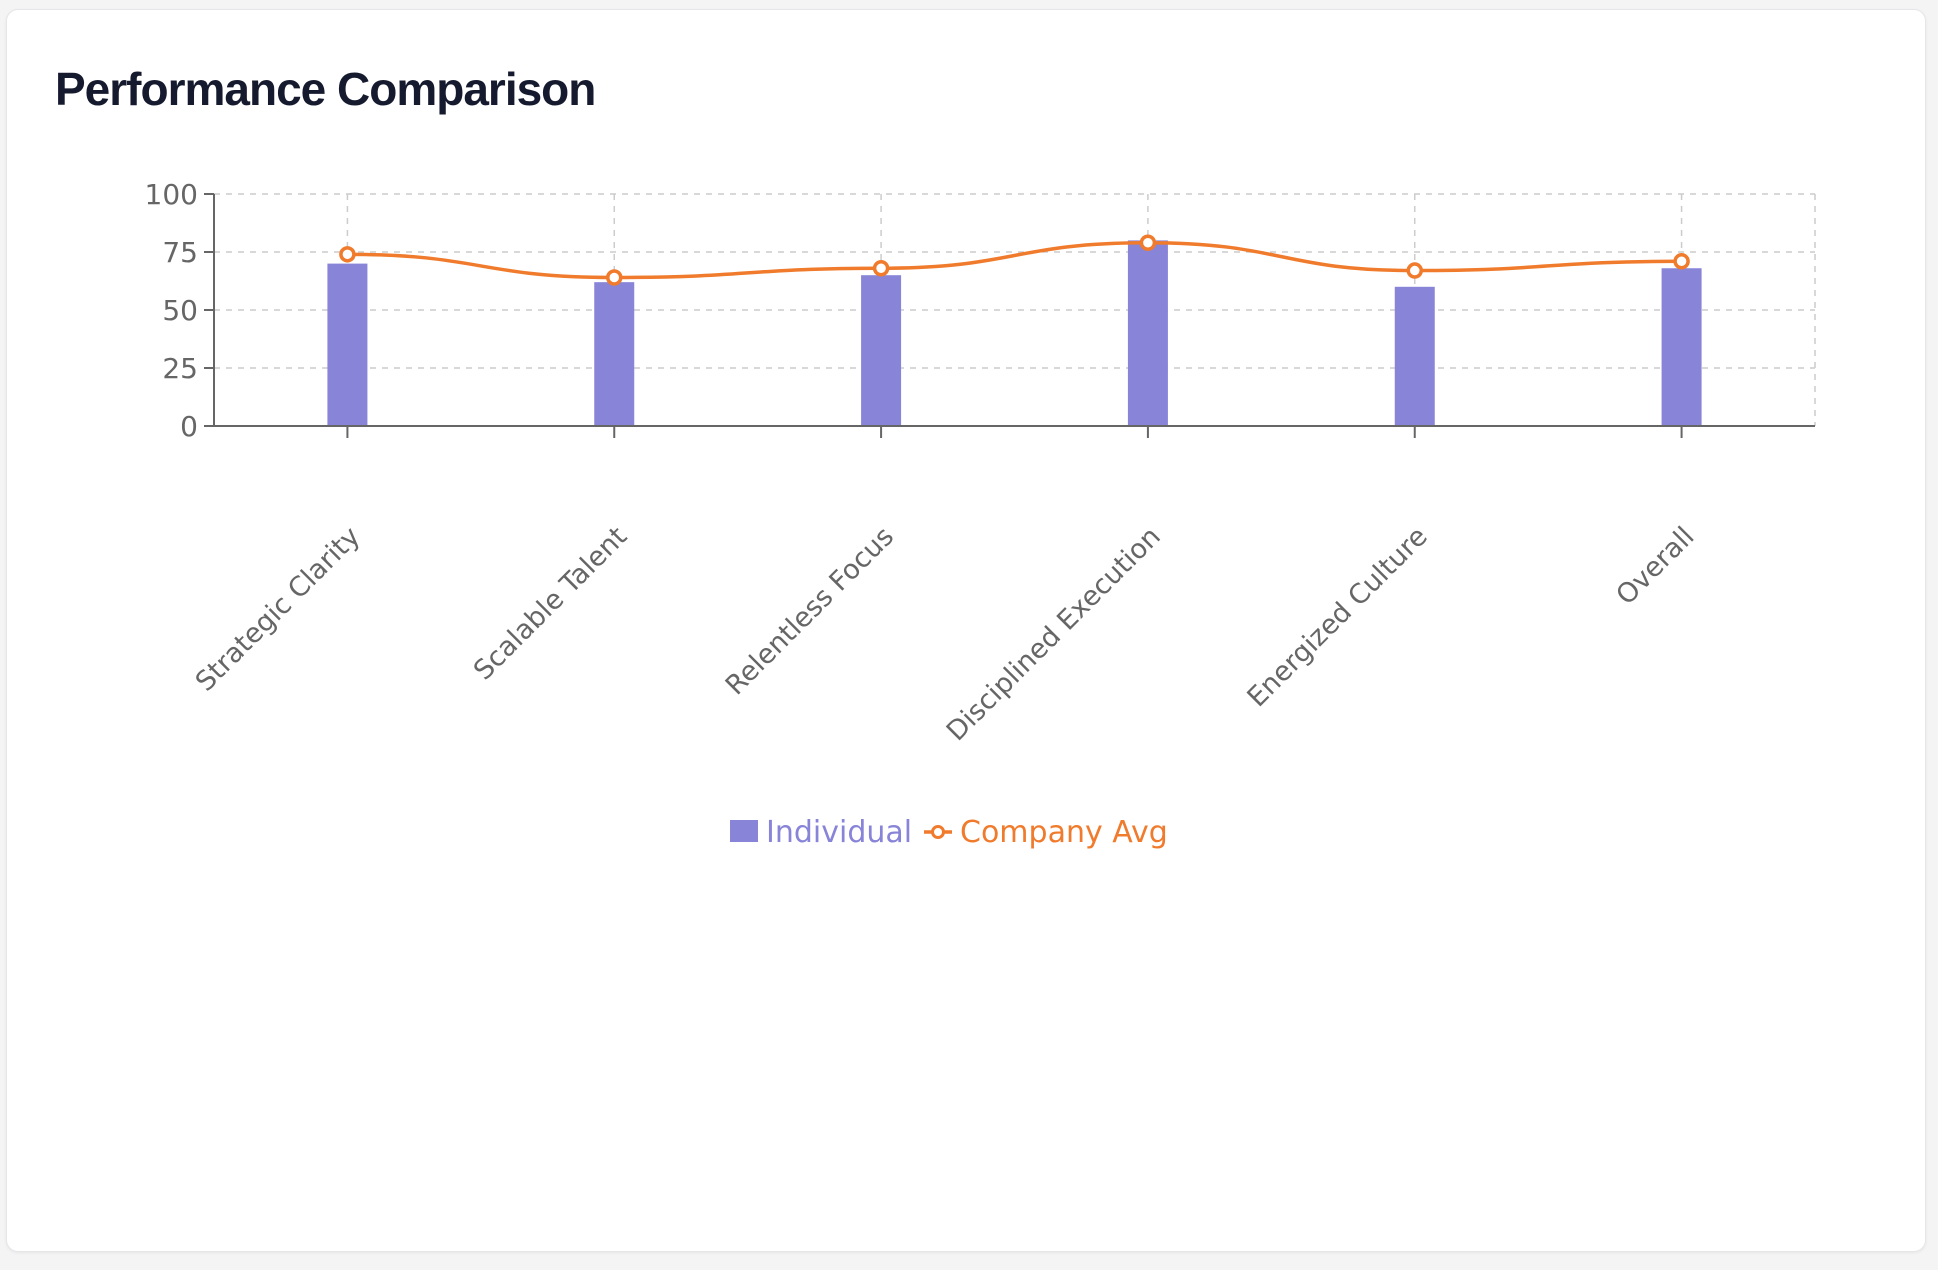  I want to click on legend-label-individual: Individual, so click(839, 832).